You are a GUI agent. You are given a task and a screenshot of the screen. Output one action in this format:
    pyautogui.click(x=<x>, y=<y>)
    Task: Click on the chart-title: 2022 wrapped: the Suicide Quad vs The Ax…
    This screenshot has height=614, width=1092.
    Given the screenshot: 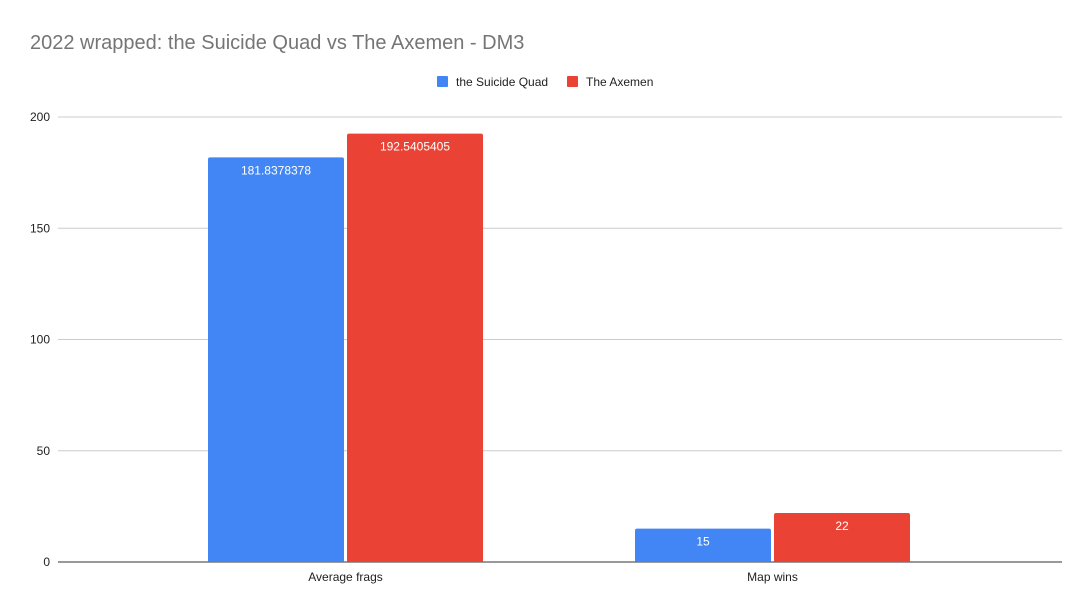 What is the action you would take?
    pyautogui.click(x=277, y=43)
    